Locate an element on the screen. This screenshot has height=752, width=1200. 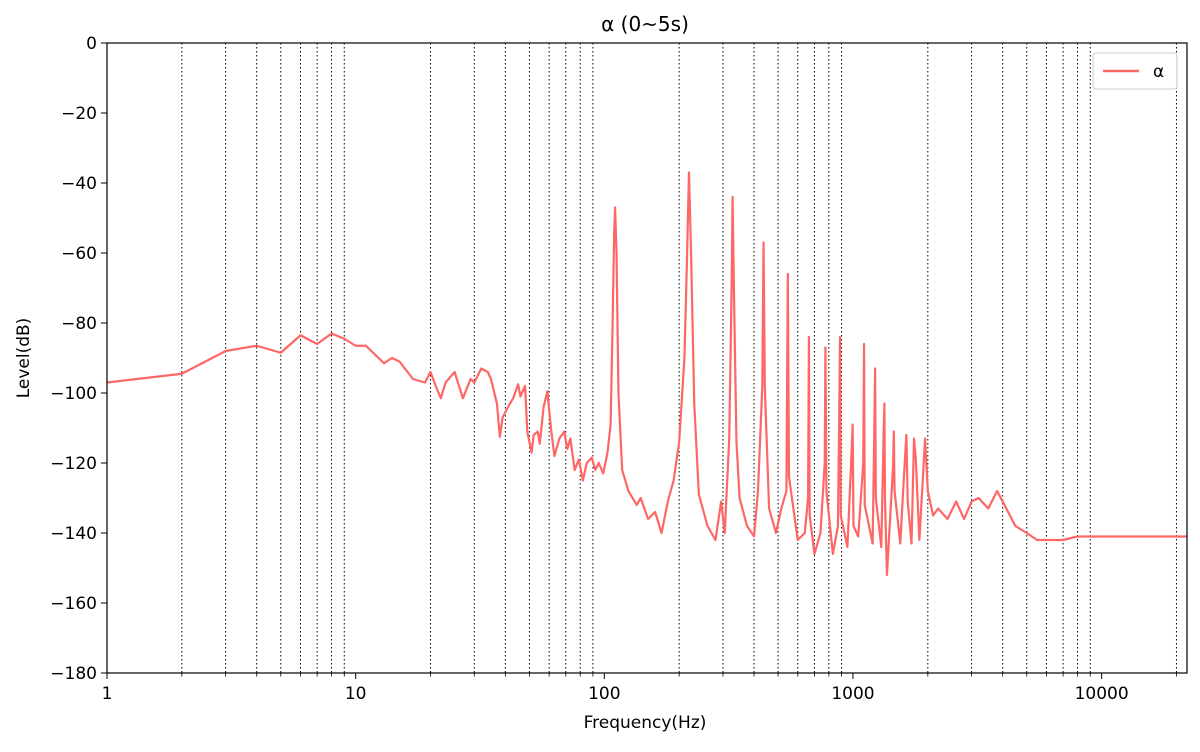
x-tick-label: 1 is located at coordinates (107, 694).